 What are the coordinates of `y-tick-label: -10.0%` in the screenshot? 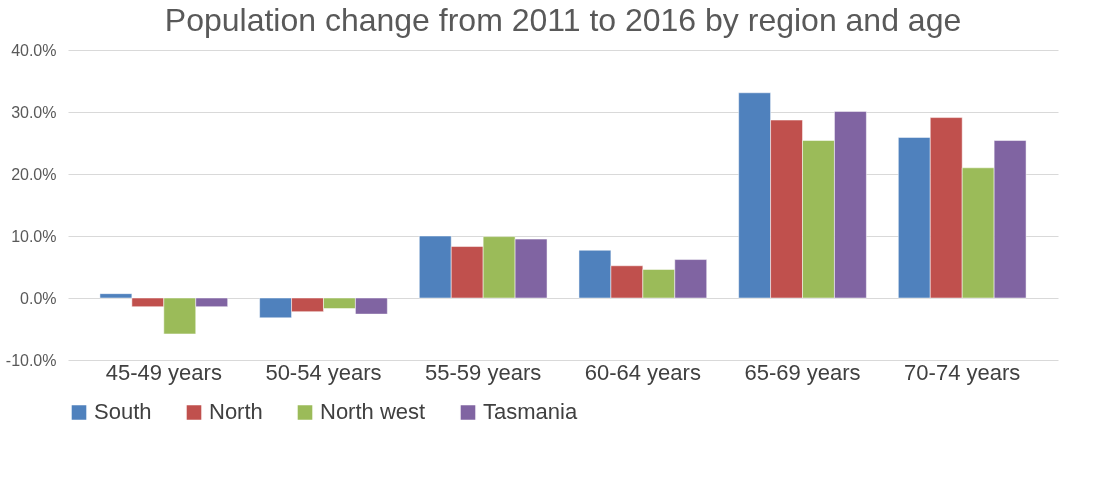 It's located at (31, 360).